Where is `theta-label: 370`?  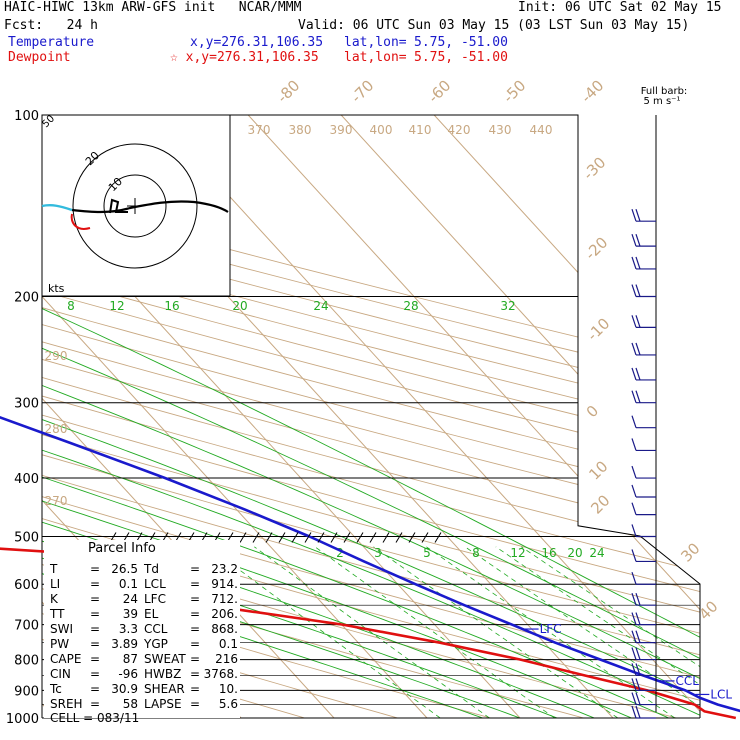
theta-label: 370 is located at coordinates (259, 130).